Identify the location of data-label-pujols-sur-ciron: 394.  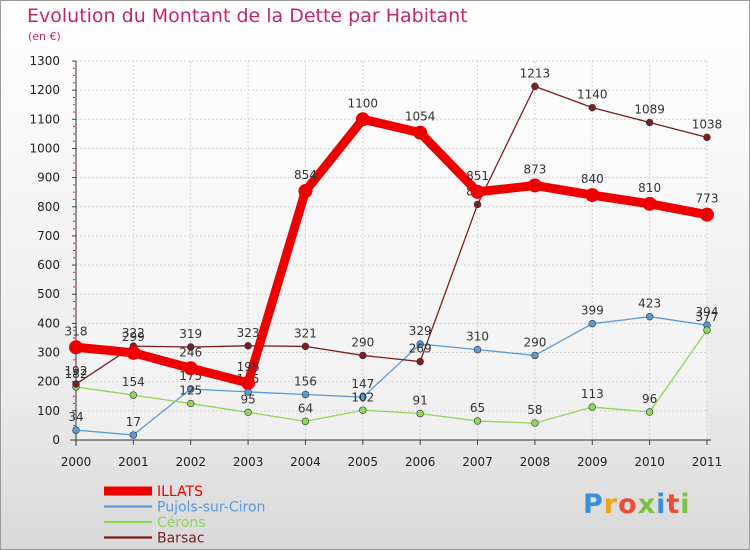
(707, 312).